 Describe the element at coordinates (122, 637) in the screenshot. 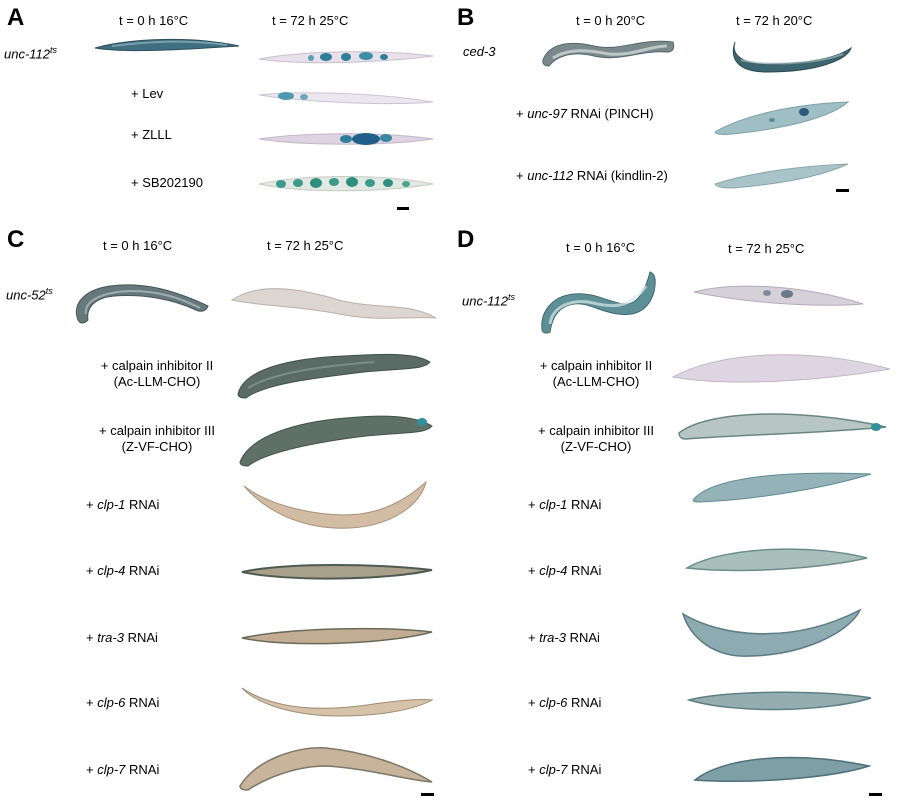

I see `panel-c-row-label: + tra-3 RNAi` at that location.